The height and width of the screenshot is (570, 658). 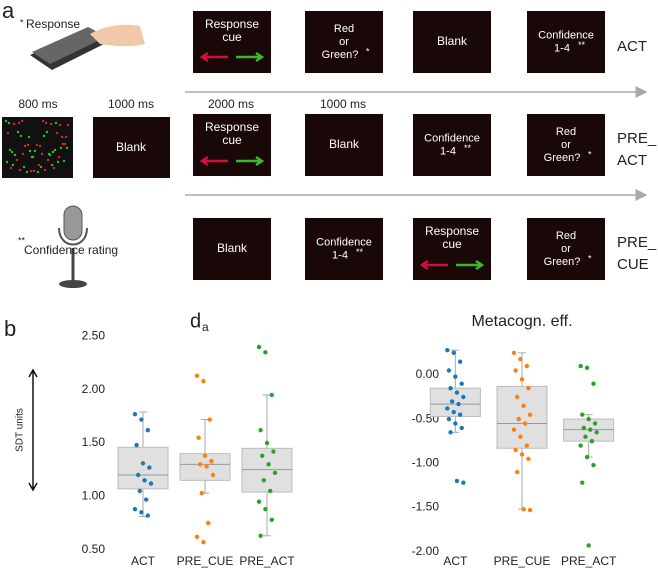 I want to click on x-tick-label: PRE_ACT, so click(x=589, y=561).